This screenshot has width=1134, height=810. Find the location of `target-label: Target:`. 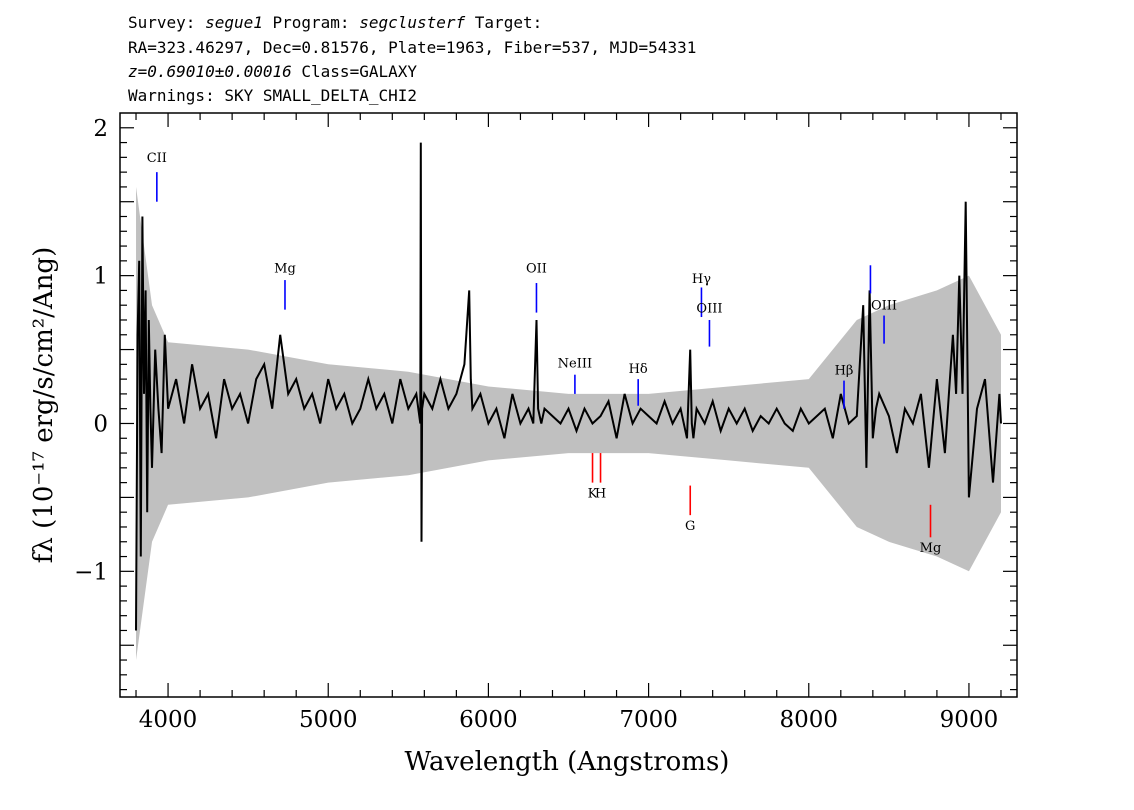

target-label: Target: is located at coordinates (503, 22).